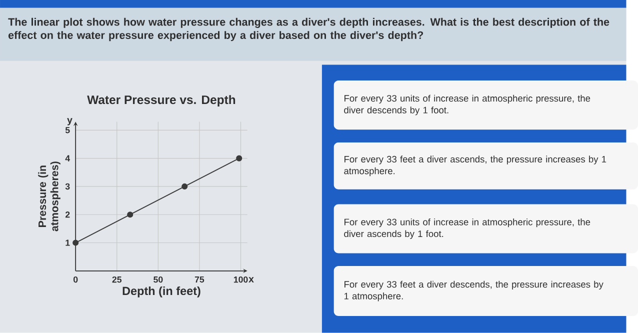 The image size is (638, 333). I want to click on y-tick-label: 2, so click(67, 215).